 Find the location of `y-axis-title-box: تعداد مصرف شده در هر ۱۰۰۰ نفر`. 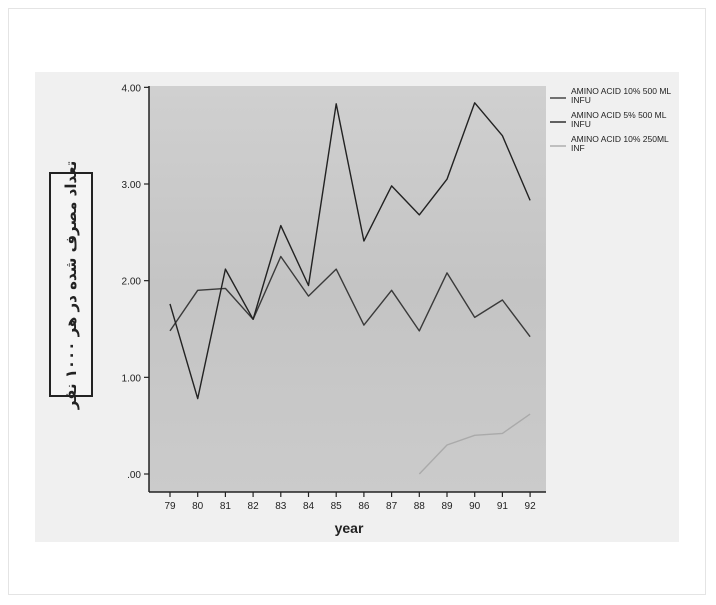

y-axis-title-box: تعداد مصرف شده در هر ۱۰۰۰ نفر is located at coordinates (71, 284).